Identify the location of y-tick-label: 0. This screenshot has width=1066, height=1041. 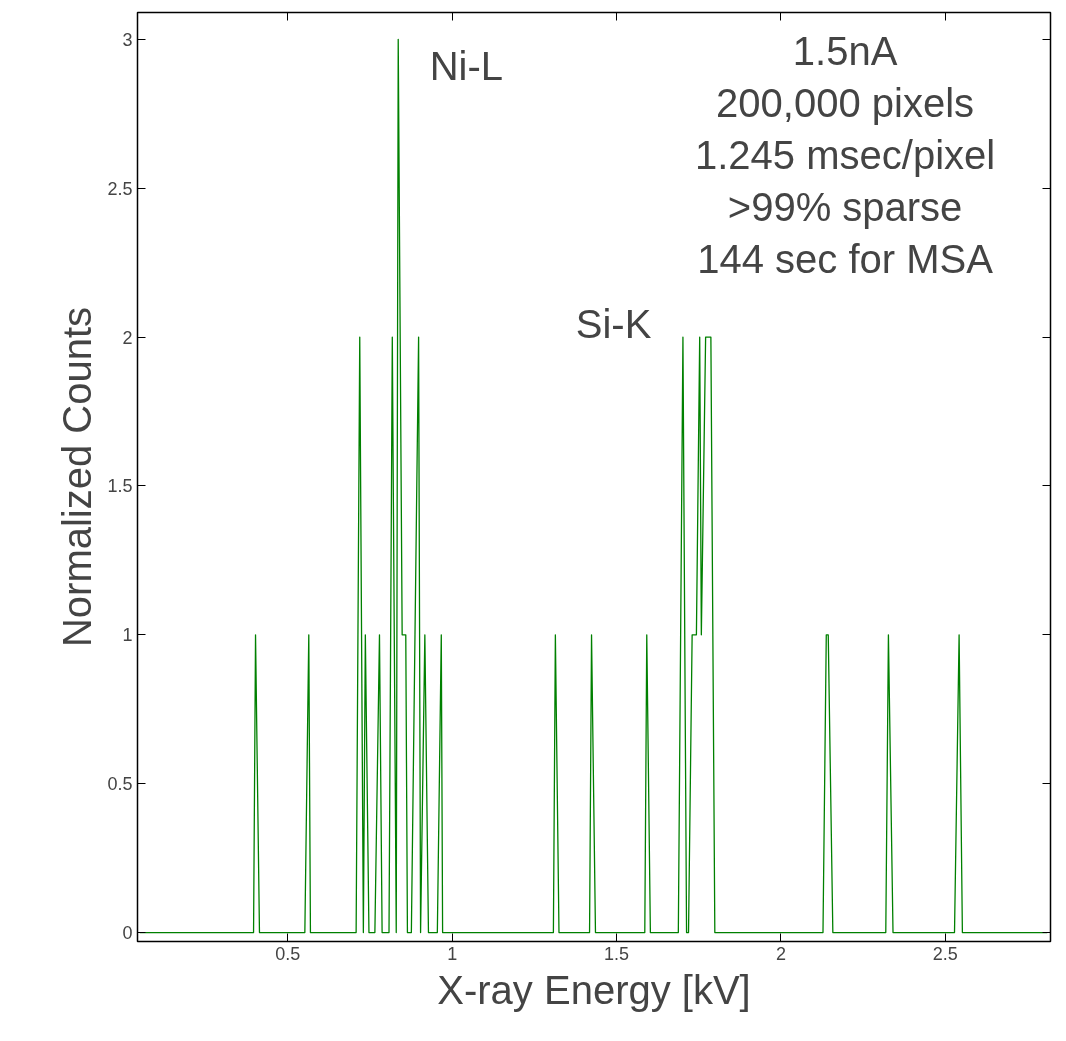
(127, 933).